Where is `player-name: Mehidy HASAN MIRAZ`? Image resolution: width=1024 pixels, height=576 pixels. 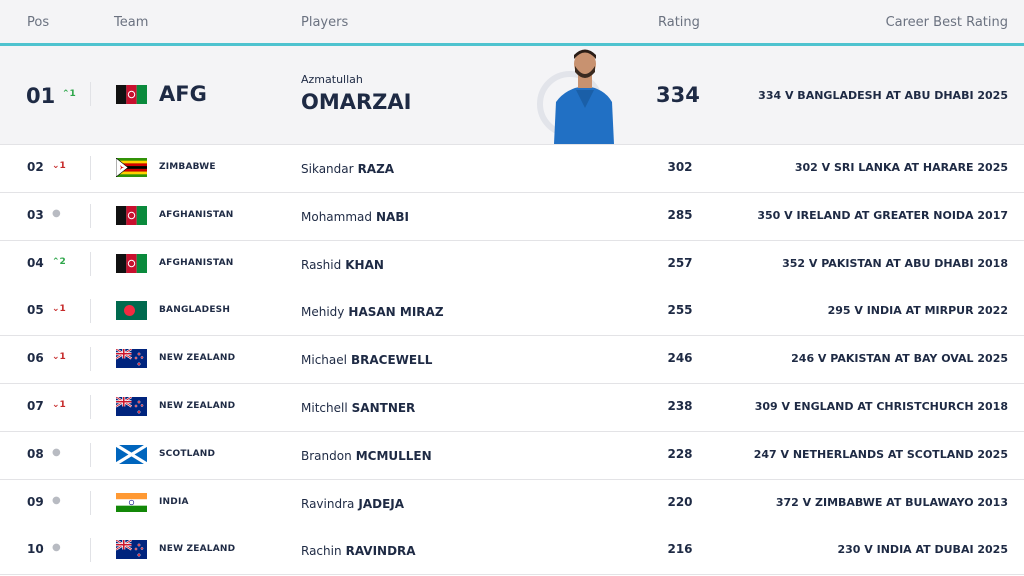
player-name: Mehidy HASAN MIRAZ is located at coordinates (372, 312).